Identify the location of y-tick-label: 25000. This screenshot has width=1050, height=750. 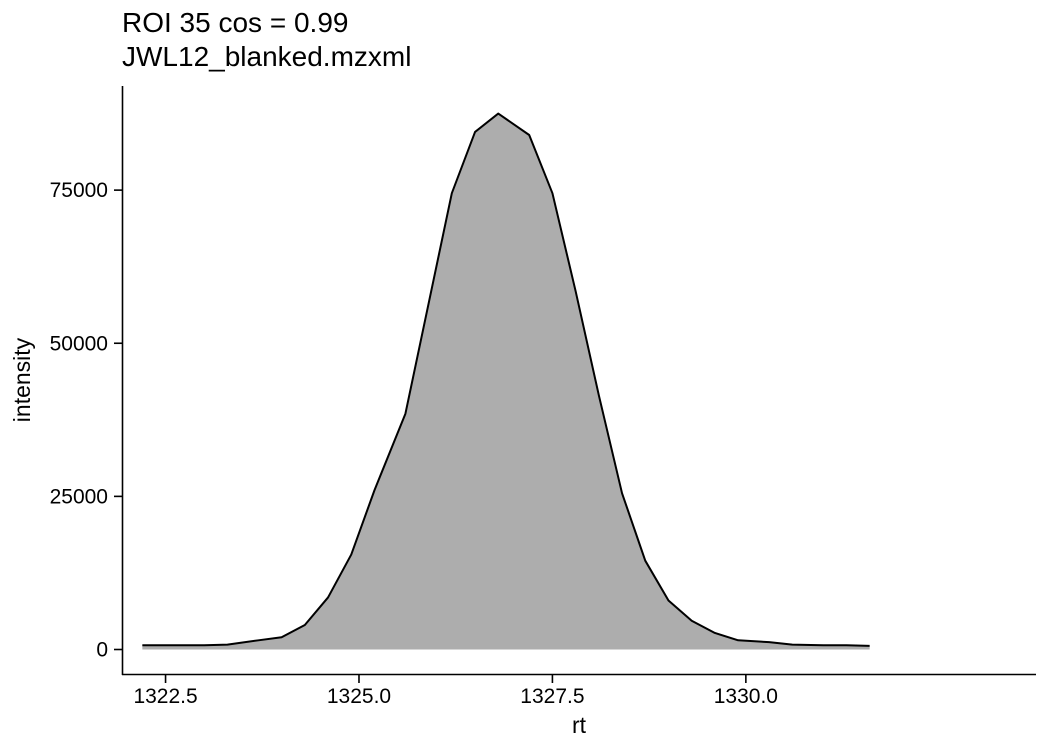
(79, 496).